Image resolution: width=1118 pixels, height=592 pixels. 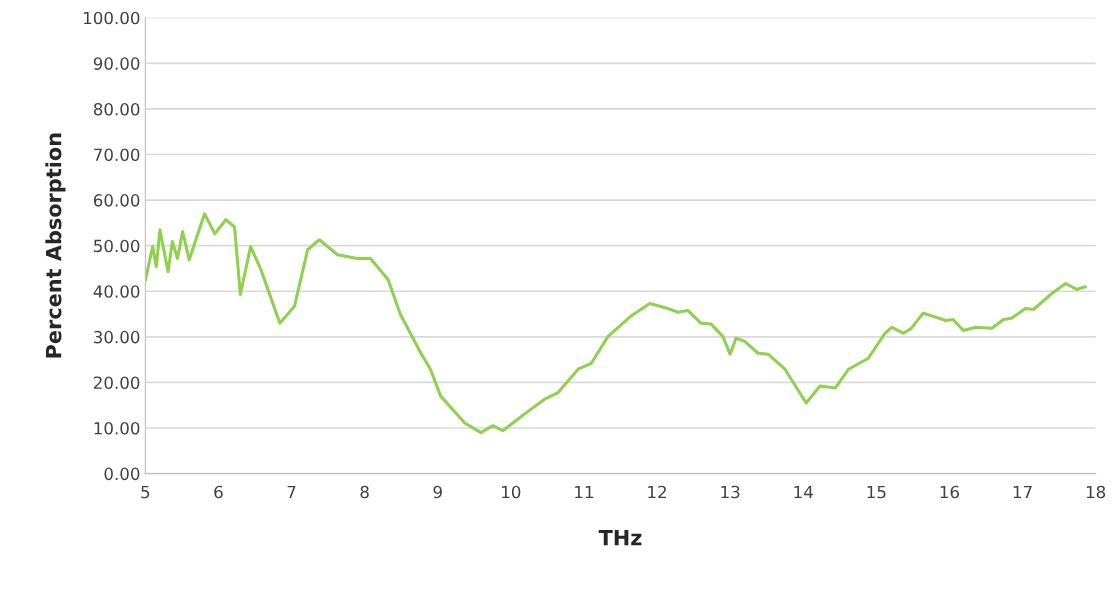 I want to click on x-axis-title: THz, so click(x=620, y=537).